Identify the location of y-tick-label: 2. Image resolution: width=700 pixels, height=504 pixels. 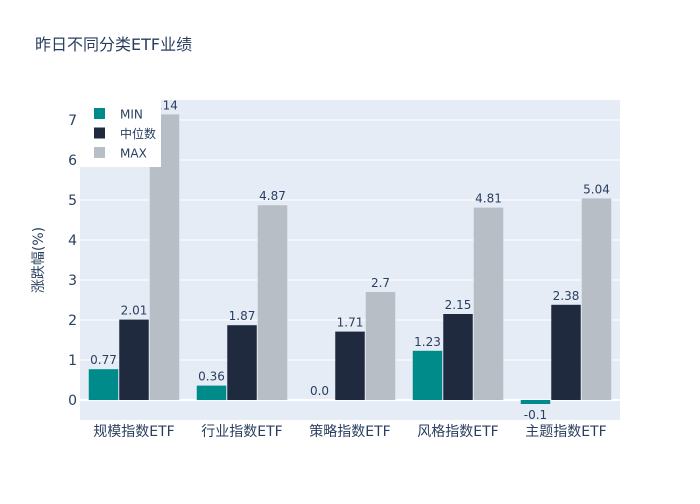
(72, 321).